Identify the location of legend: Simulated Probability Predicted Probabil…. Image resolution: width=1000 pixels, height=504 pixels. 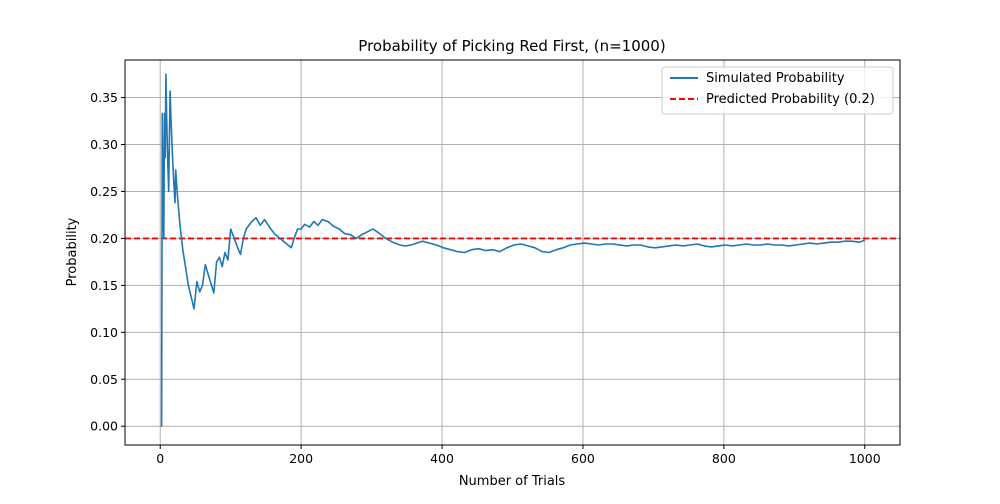
(777, 90).